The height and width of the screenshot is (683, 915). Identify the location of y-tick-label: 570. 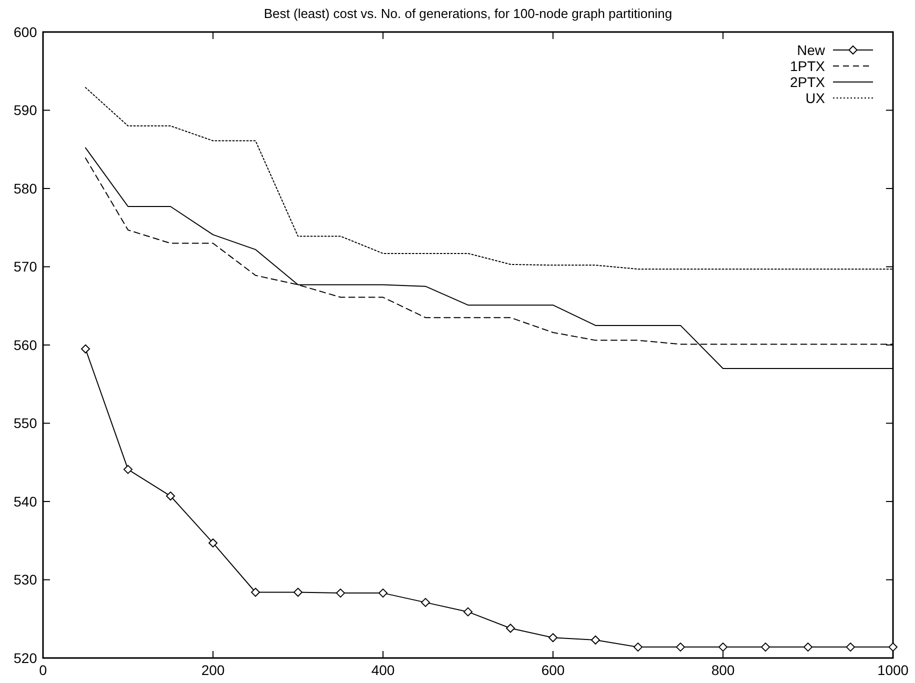
(26, 266).